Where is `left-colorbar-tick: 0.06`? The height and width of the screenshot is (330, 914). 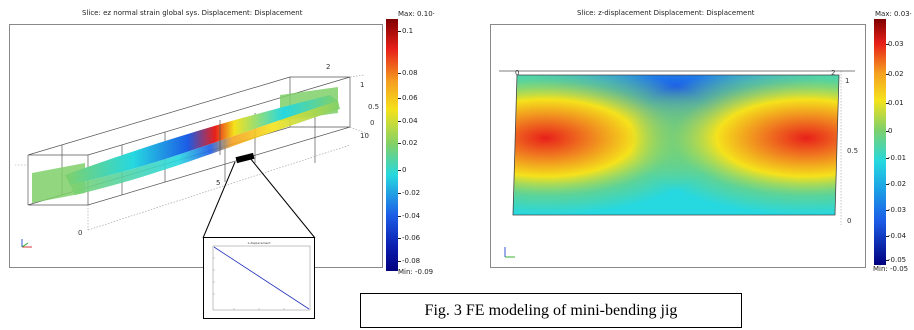
left-colorbar-tick: 0.06 is located at coordinates (410, 98).